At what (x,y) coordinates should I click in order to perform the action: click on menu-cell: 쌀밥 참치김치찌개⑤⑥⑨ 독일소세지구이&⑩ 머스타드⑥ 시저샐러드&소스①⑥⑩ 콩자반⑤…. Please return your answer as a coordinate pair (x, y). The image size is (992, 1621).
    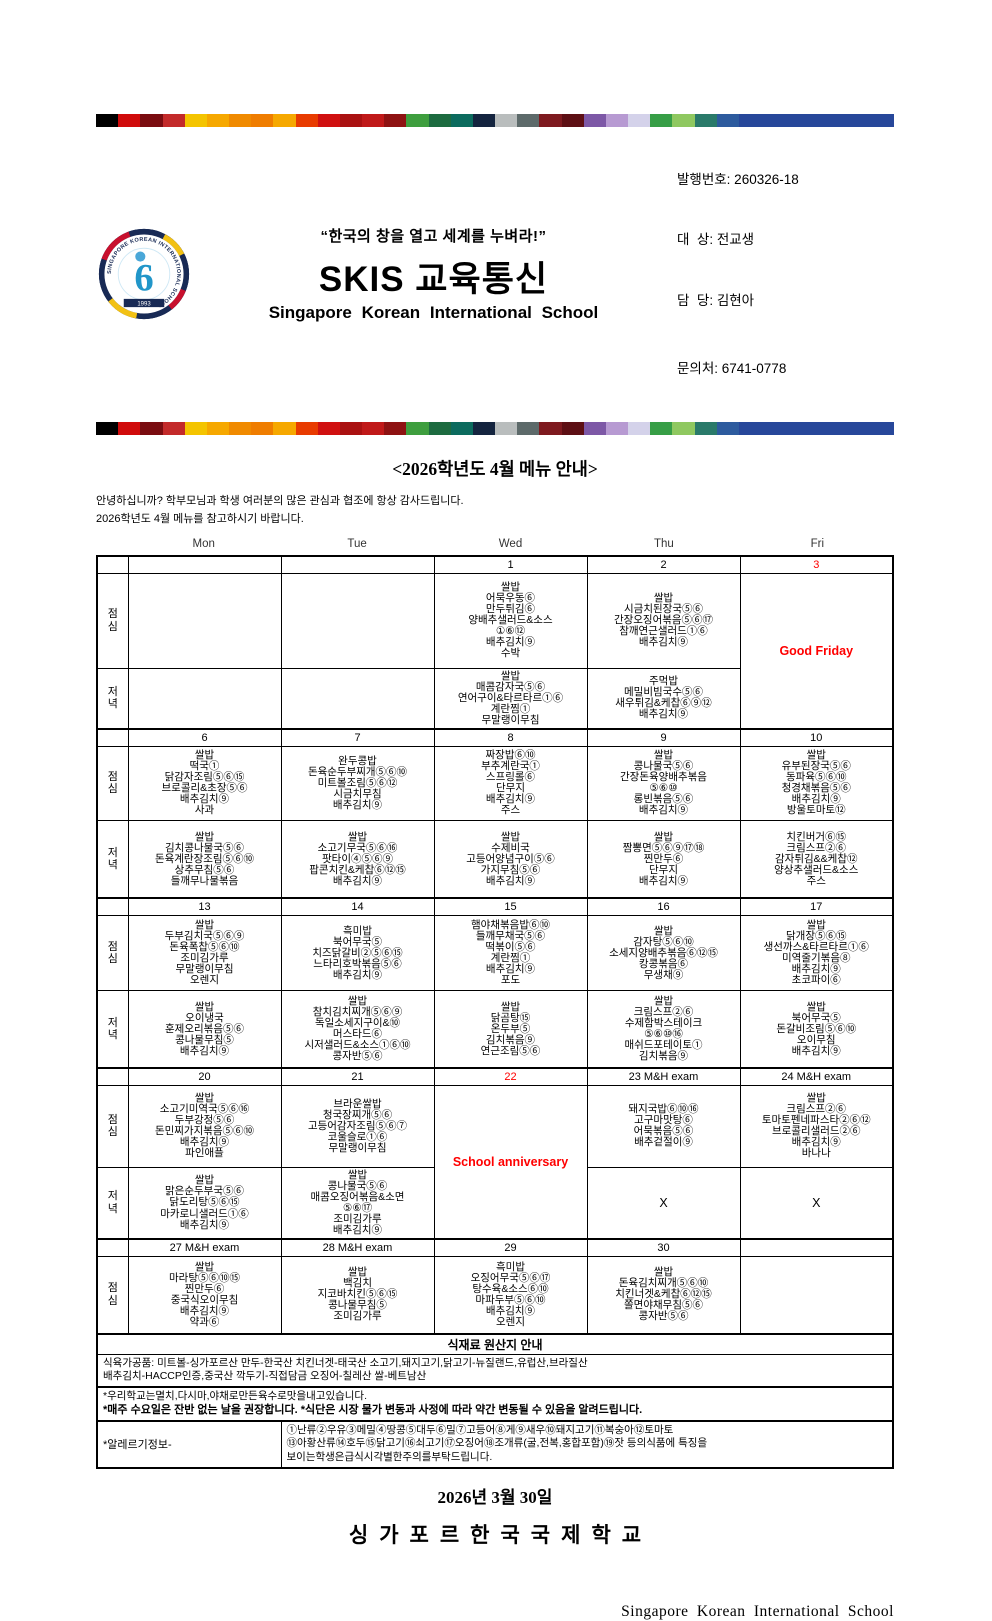
    Looking at the image, I should click on (357, 1029).